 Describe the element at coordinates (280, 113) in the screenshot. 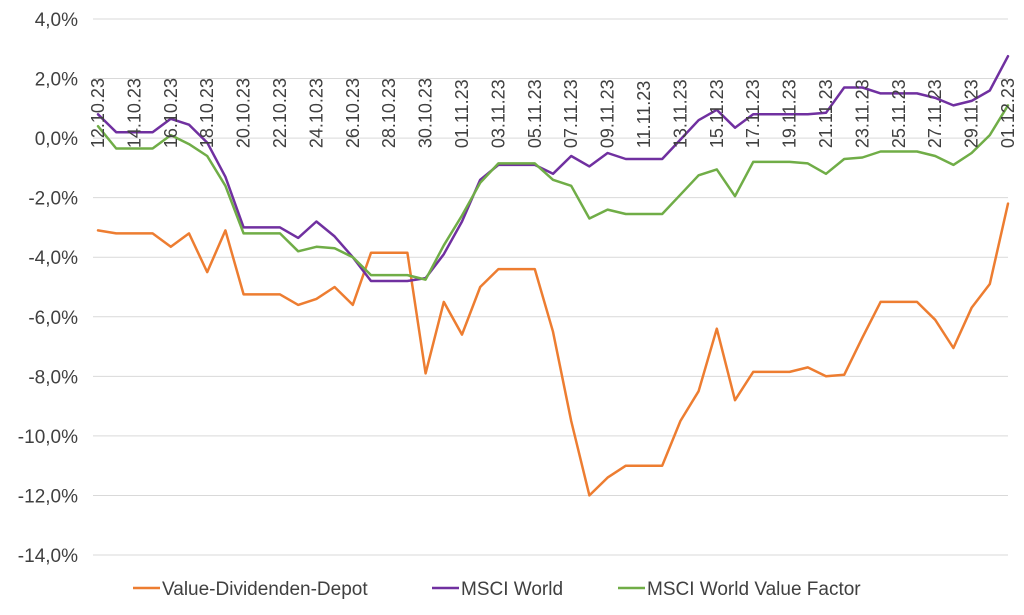

I see `x-tick-label: 22.10.23` at that location.